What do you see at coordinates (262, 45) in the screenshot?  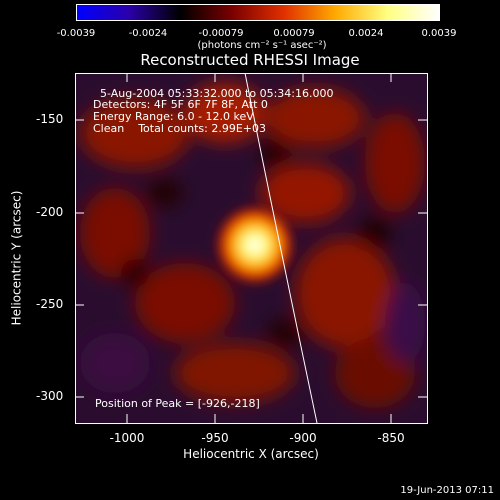 I see `colorbar-unit: (photons cm⁻² s⁻¹ asec⁻²)` at bounding box center [262, 45].